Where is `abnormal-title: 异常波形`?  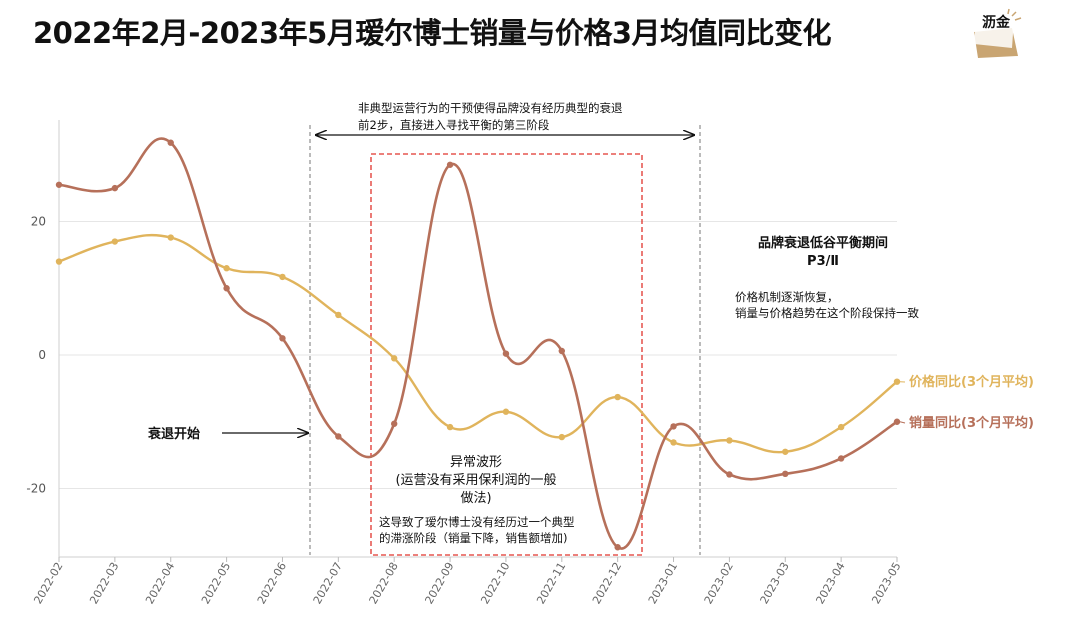 abnormal-title: 异常波形 is located at coordinates (476, 462).